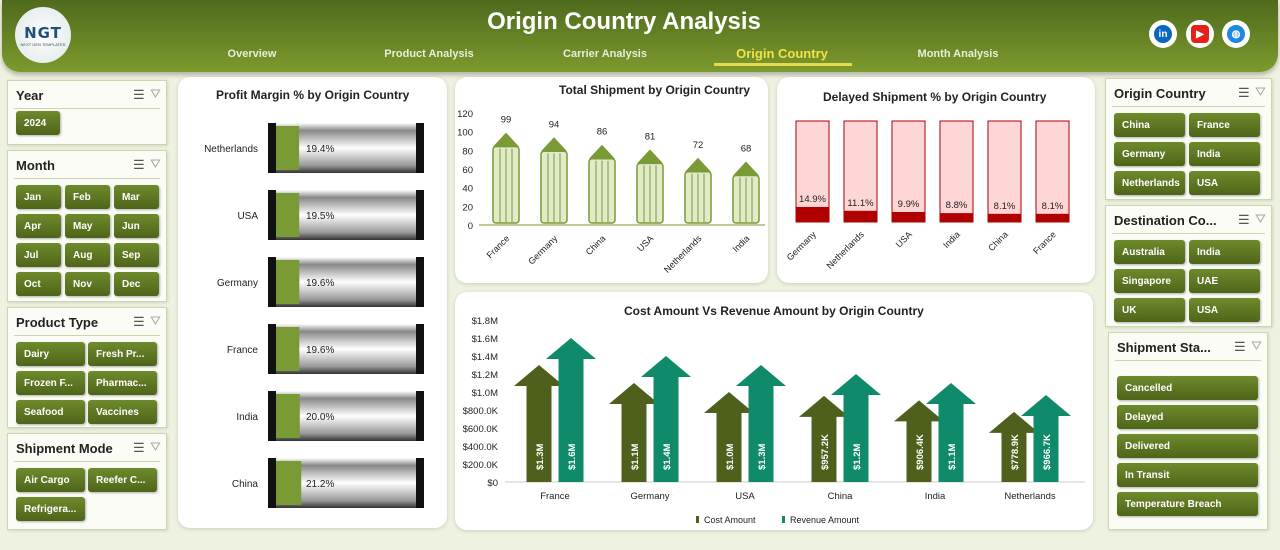  Describe the element at coordinates (649, 496) in the screenshot. I see `x-tick-label: Germany` at that location.